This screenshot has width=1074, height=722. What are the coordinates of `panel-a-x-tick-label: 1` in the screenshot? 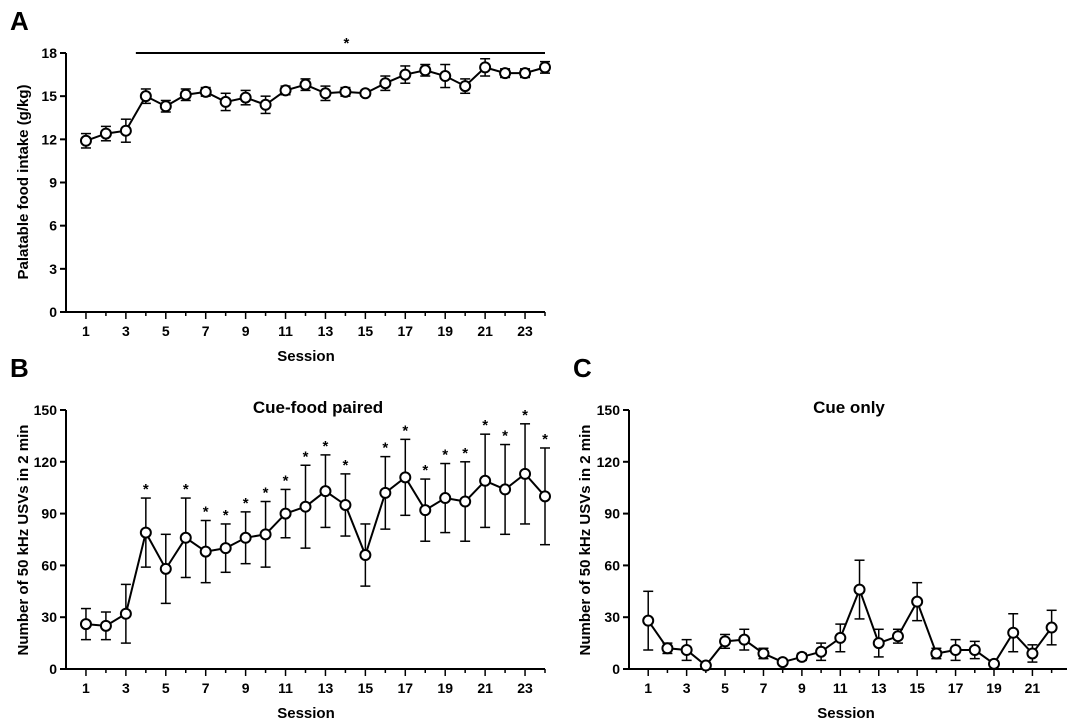 It's located at (86, 331).